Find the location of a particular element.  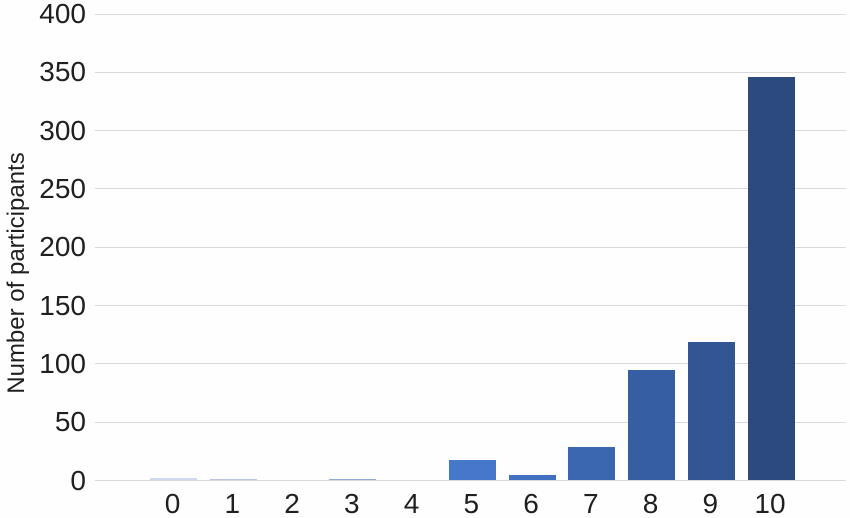

x-tick-label: 6 is located at coordinates (531, 503).